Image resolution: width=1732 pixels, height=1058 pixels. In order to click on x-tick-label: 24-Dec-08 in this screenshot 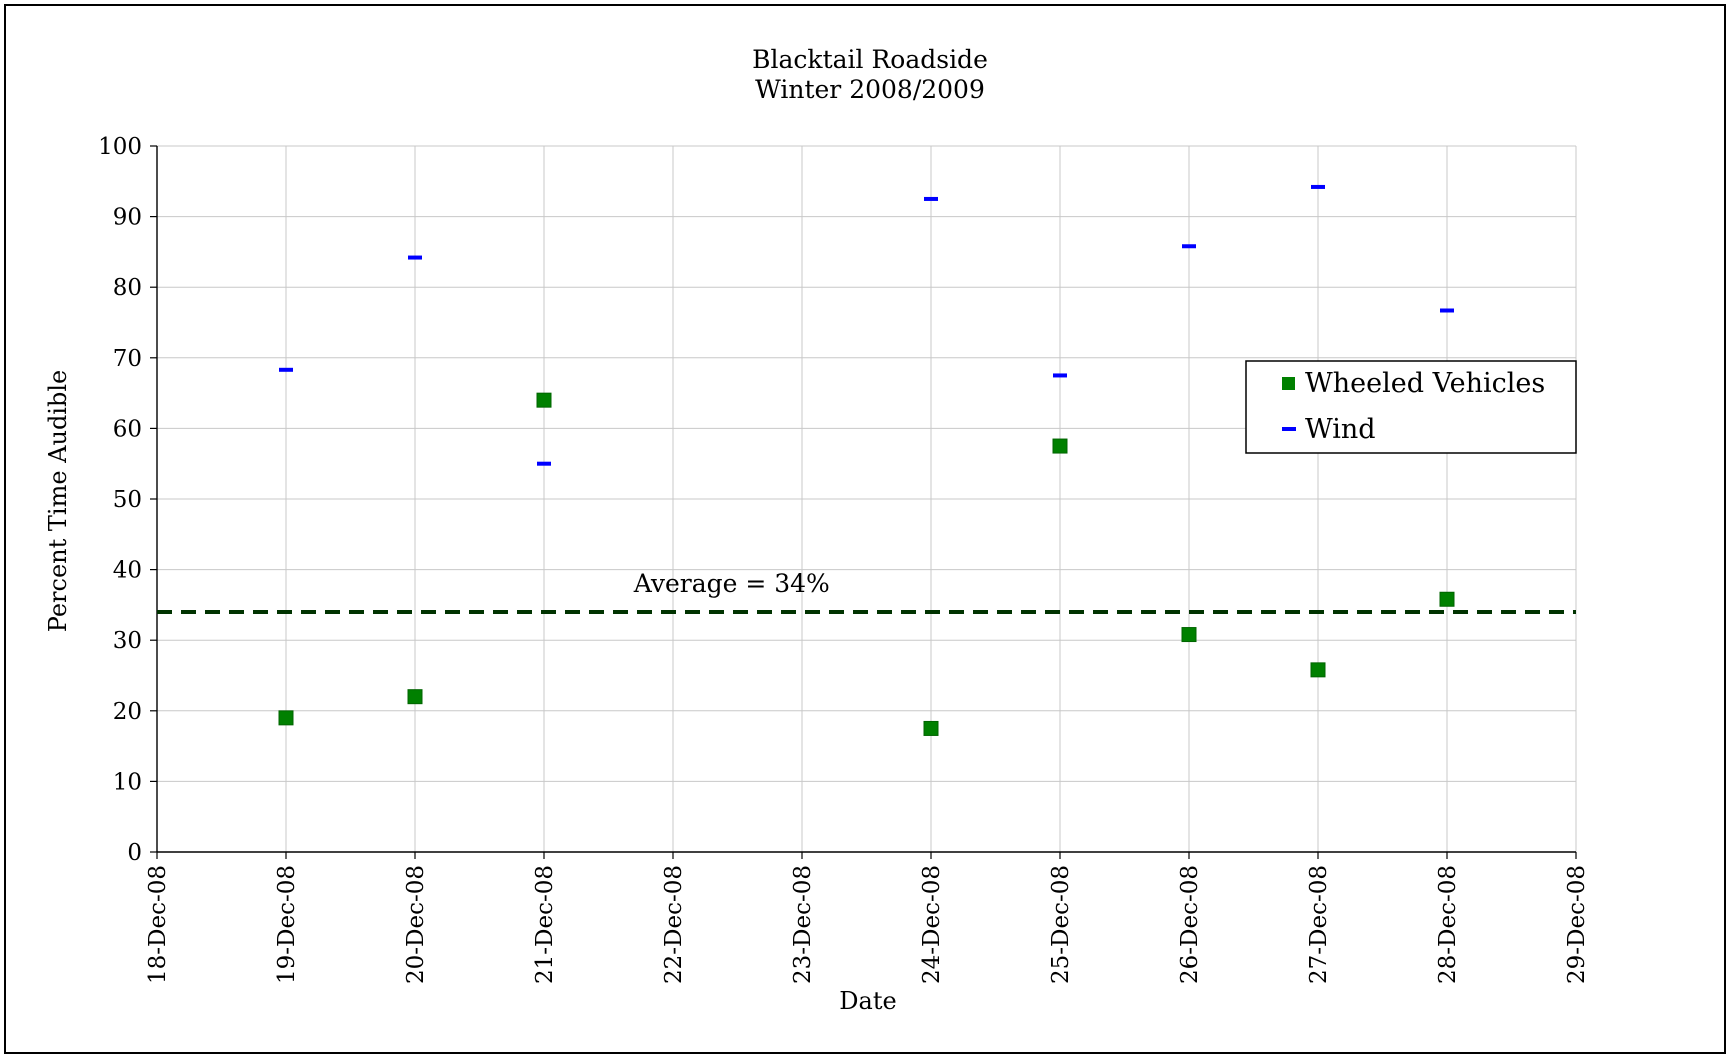, I will do `click(932, 924)`.